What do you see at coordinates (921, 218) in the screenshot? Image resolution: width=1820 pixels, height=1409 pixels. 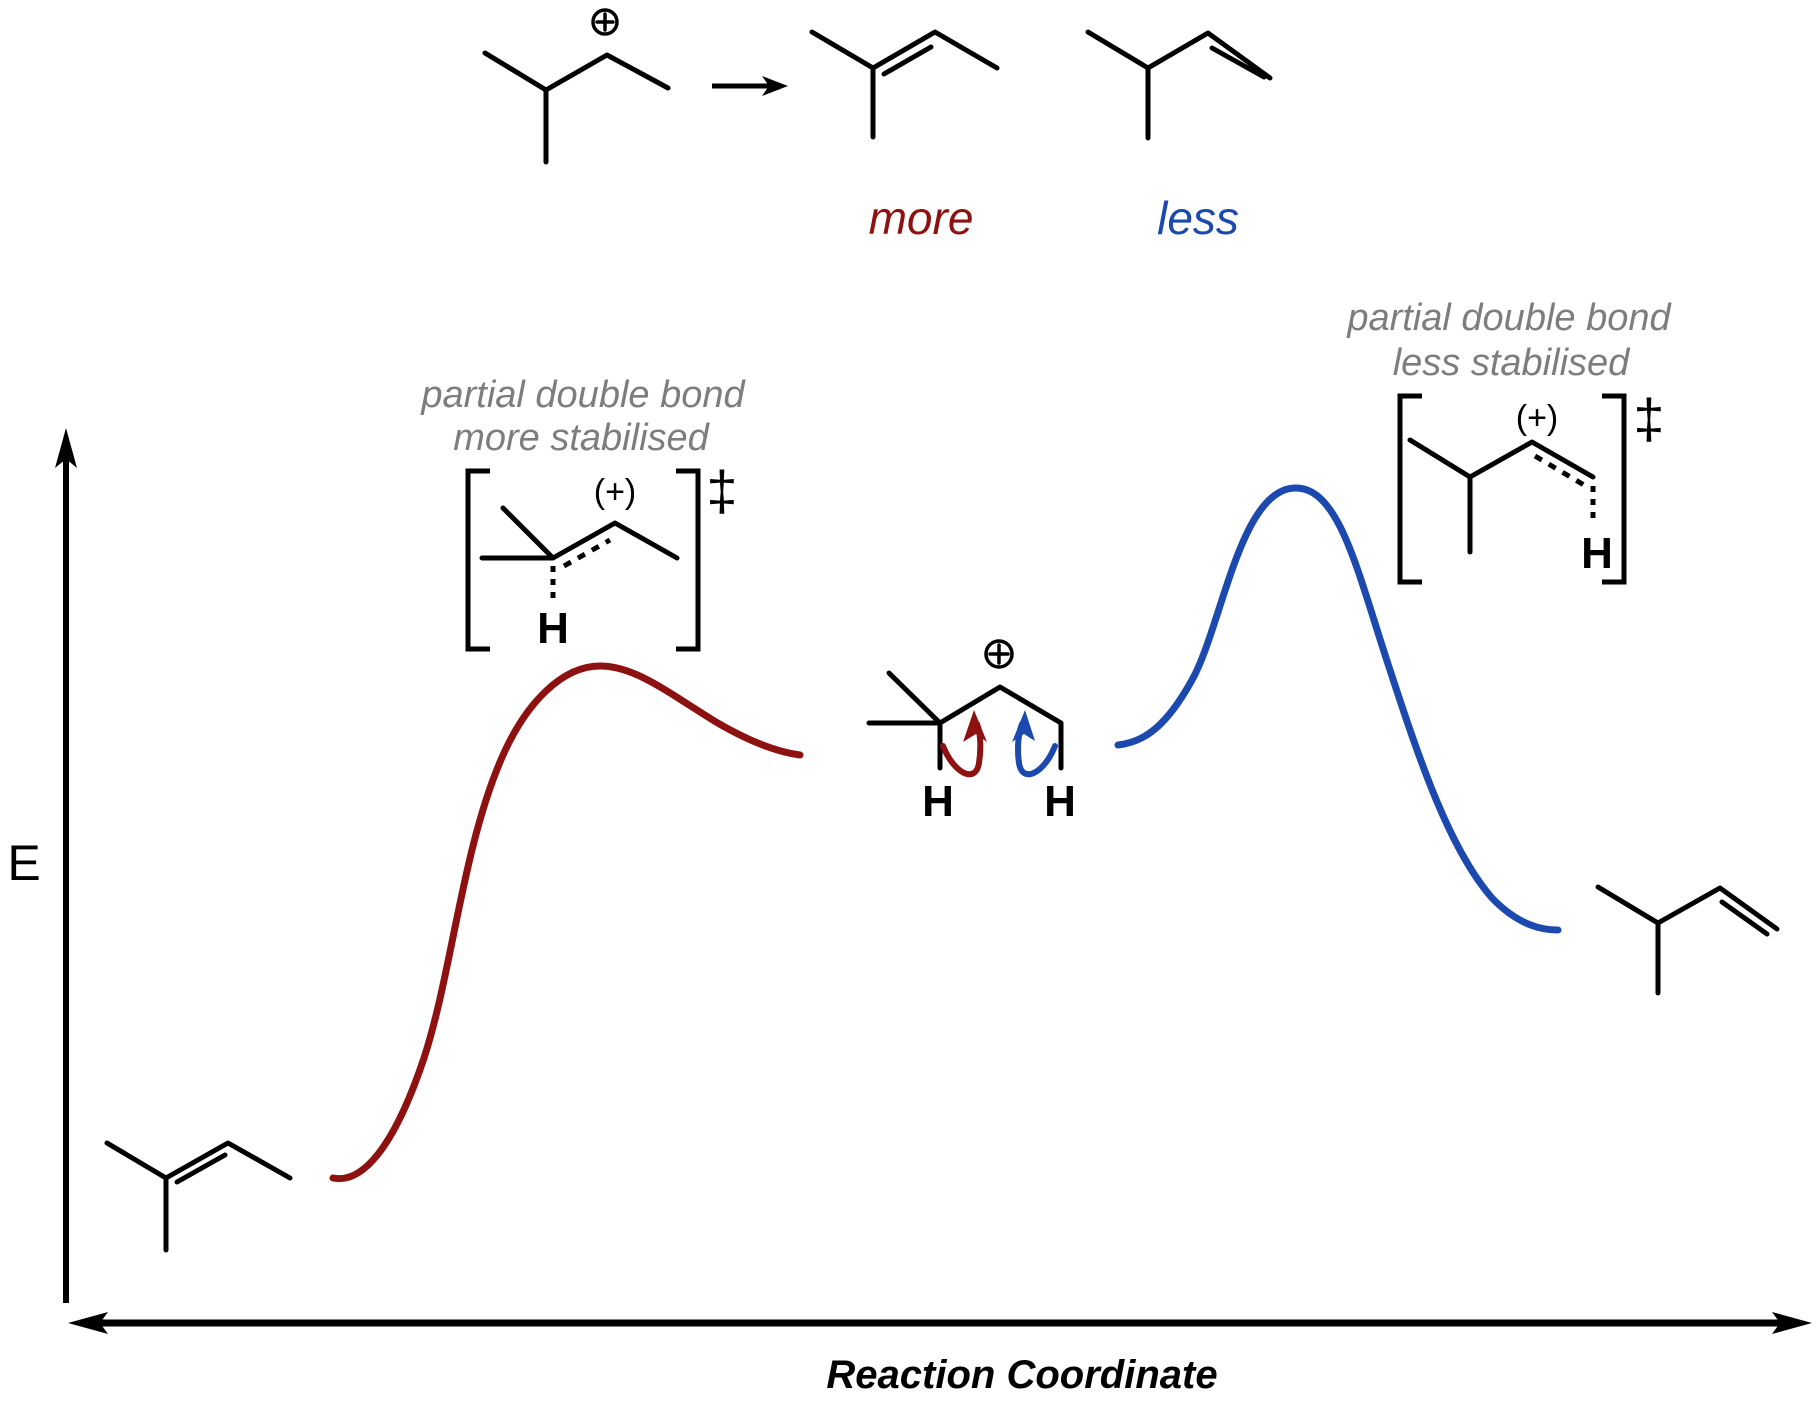 I see `more-label: more` at bounding box center [921, 218].